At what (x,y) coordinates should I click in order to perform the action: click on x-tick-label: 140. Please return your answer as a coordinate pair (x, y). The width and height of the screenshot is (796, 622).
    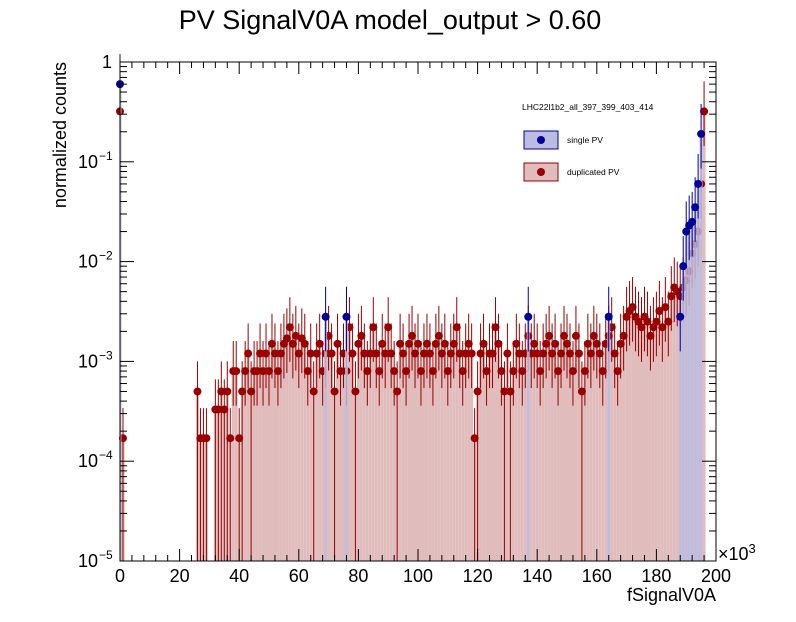
    Looking at the image, I should click on (537, 576).